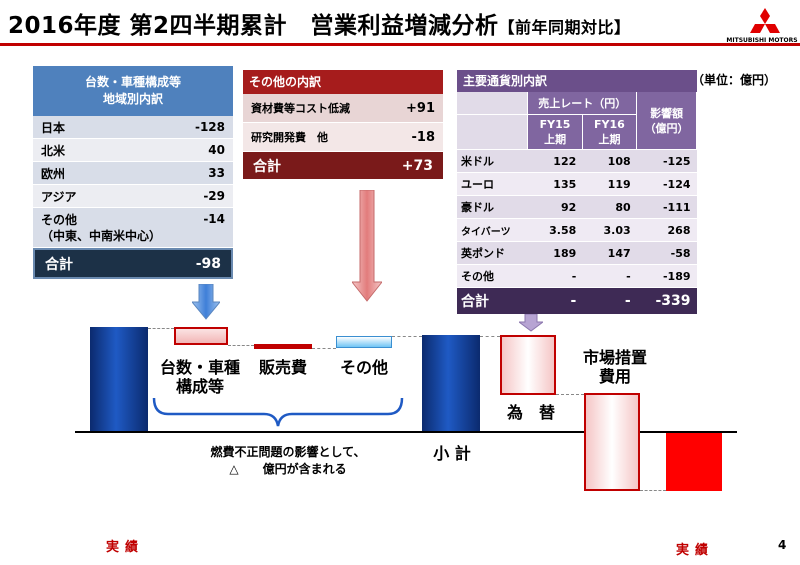 This screenshot has height=565, width=800. What do you see at coordinates (283, 346) in the screenshot?
I see `sales-cost-bar` at bounding box center [283, 346].